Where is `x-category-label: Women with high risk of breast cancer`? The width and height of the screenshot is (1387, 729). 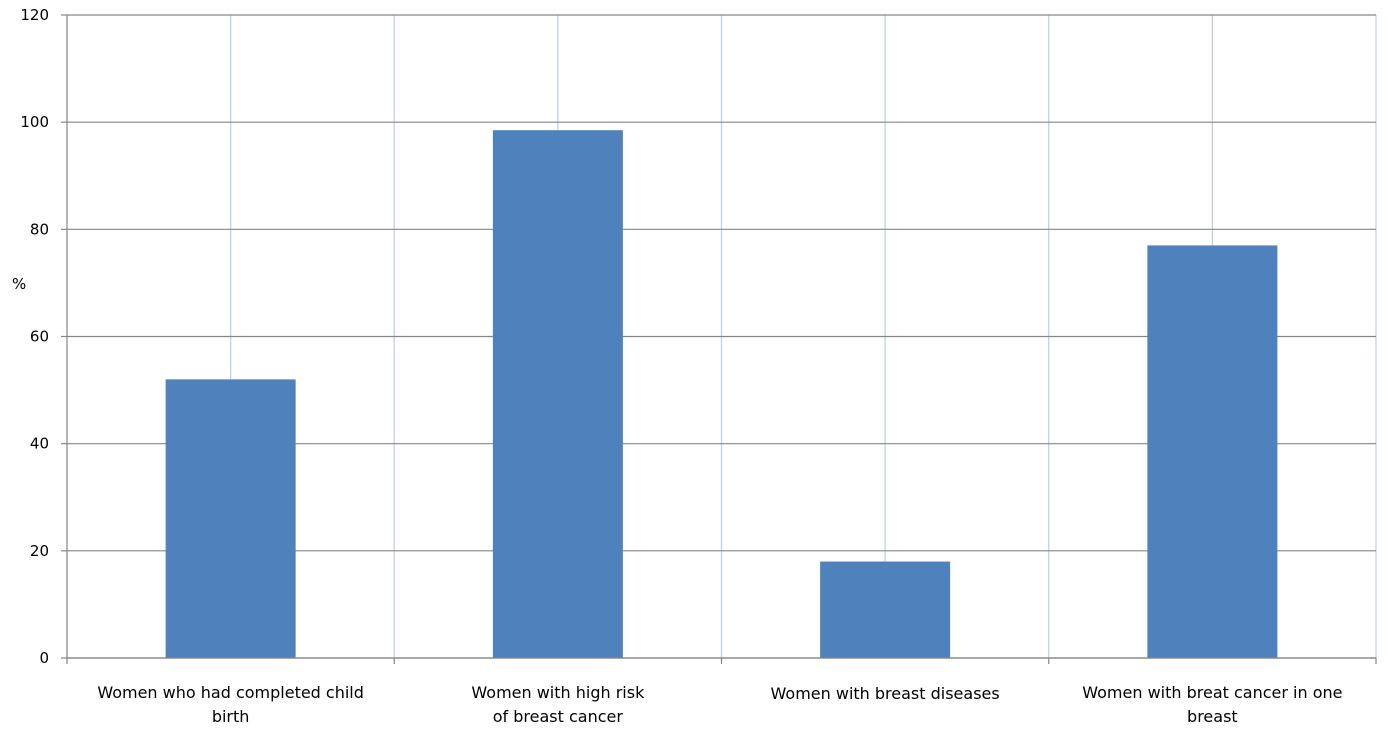
x-category-label: Women with high risk of breast cancer is located at coordinates (558, 704).